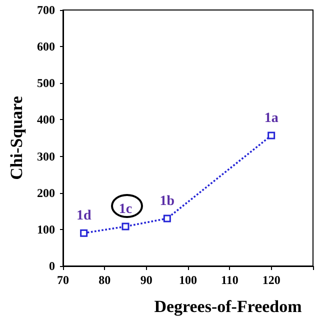  I want to click on x-axis-title: Degrees-of-Freedom, so click(228, 306).